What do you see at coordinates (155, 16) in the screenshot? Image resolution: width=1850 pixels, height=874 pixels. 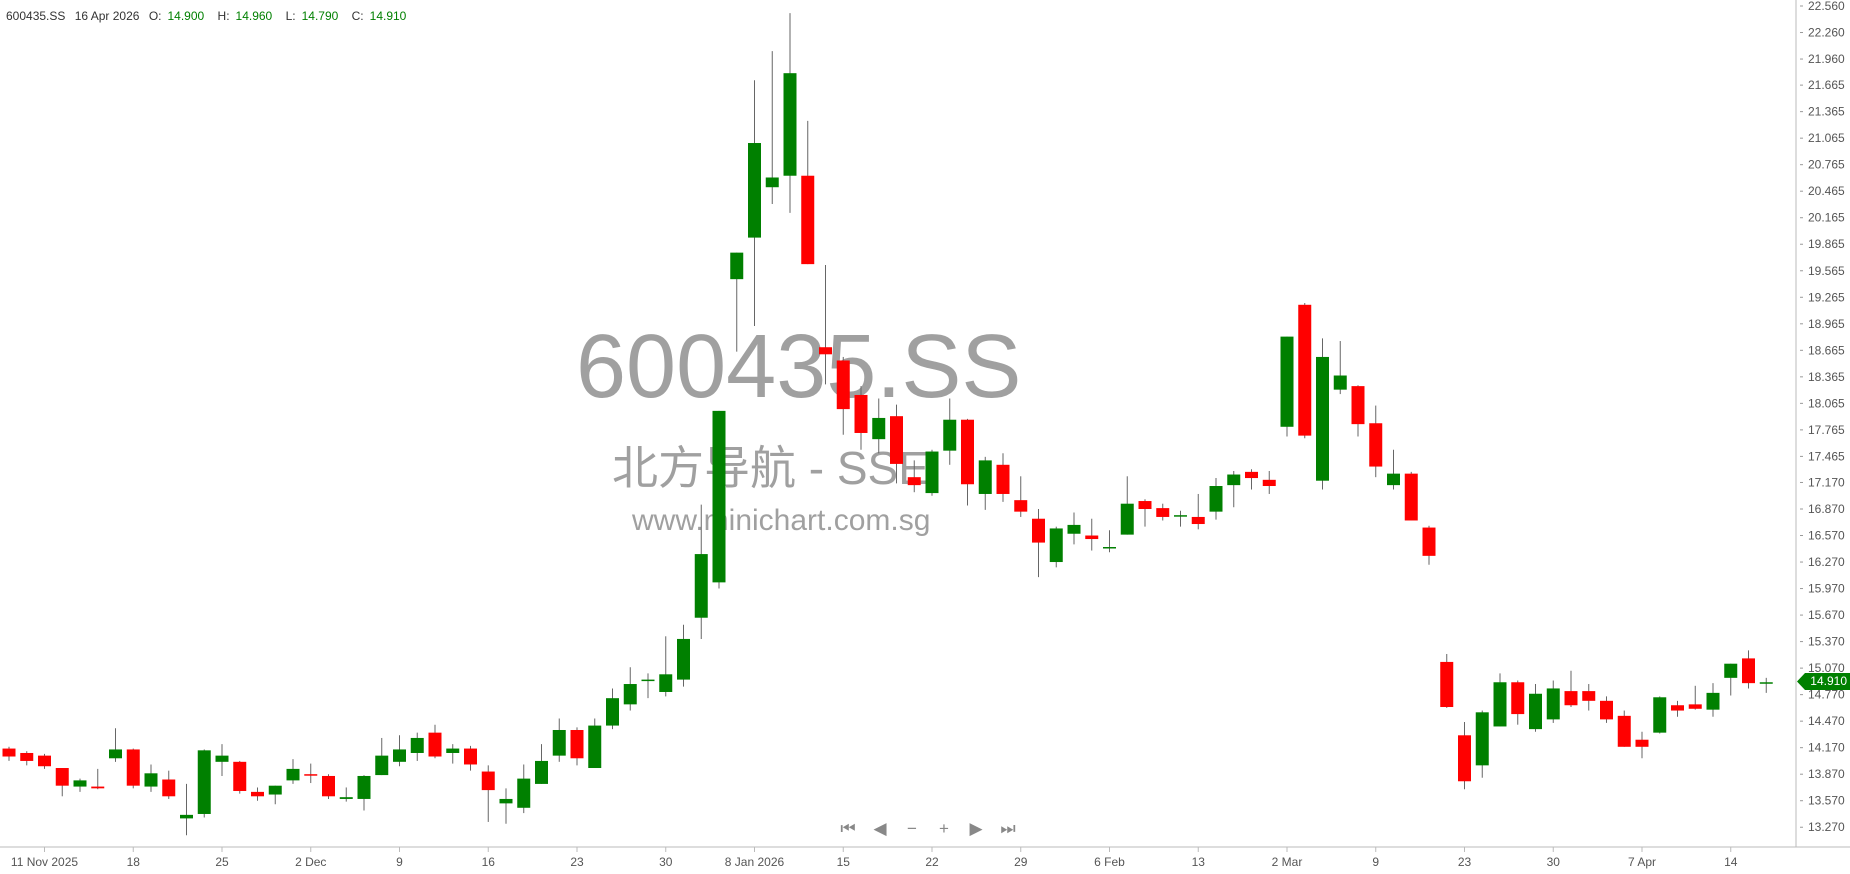 I see `open-label: O:` at bounding box center [155, 16].